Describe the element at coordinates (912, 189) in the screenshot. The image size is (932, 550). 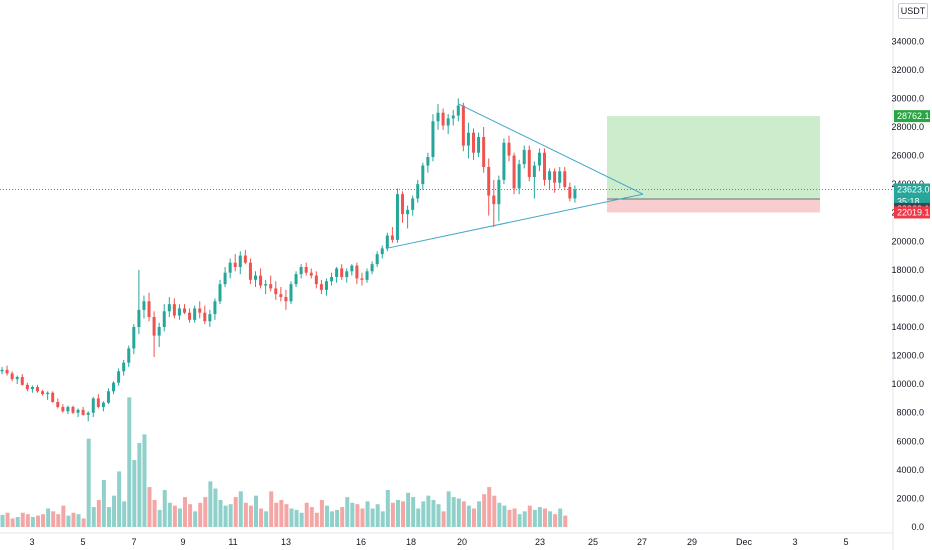
I see `last-price-tag` at that location.